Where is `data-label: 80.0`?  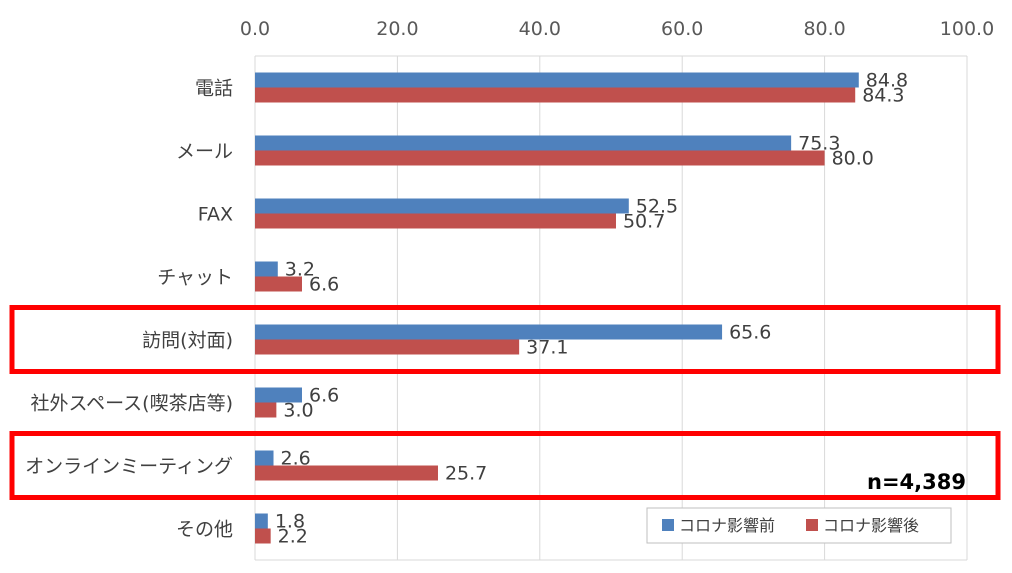
data-label: 80.0 is located at coordinates (853, 159).